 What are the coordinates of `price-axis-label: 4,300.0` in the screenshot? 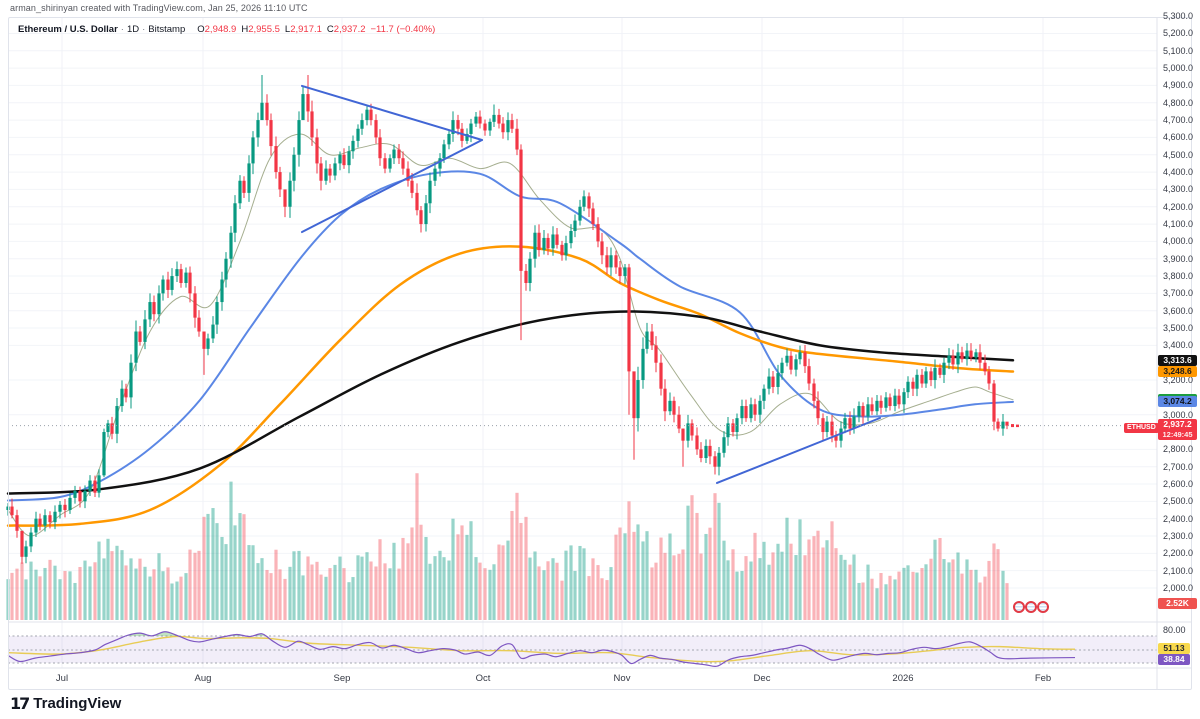 It's located at (1178, 189).